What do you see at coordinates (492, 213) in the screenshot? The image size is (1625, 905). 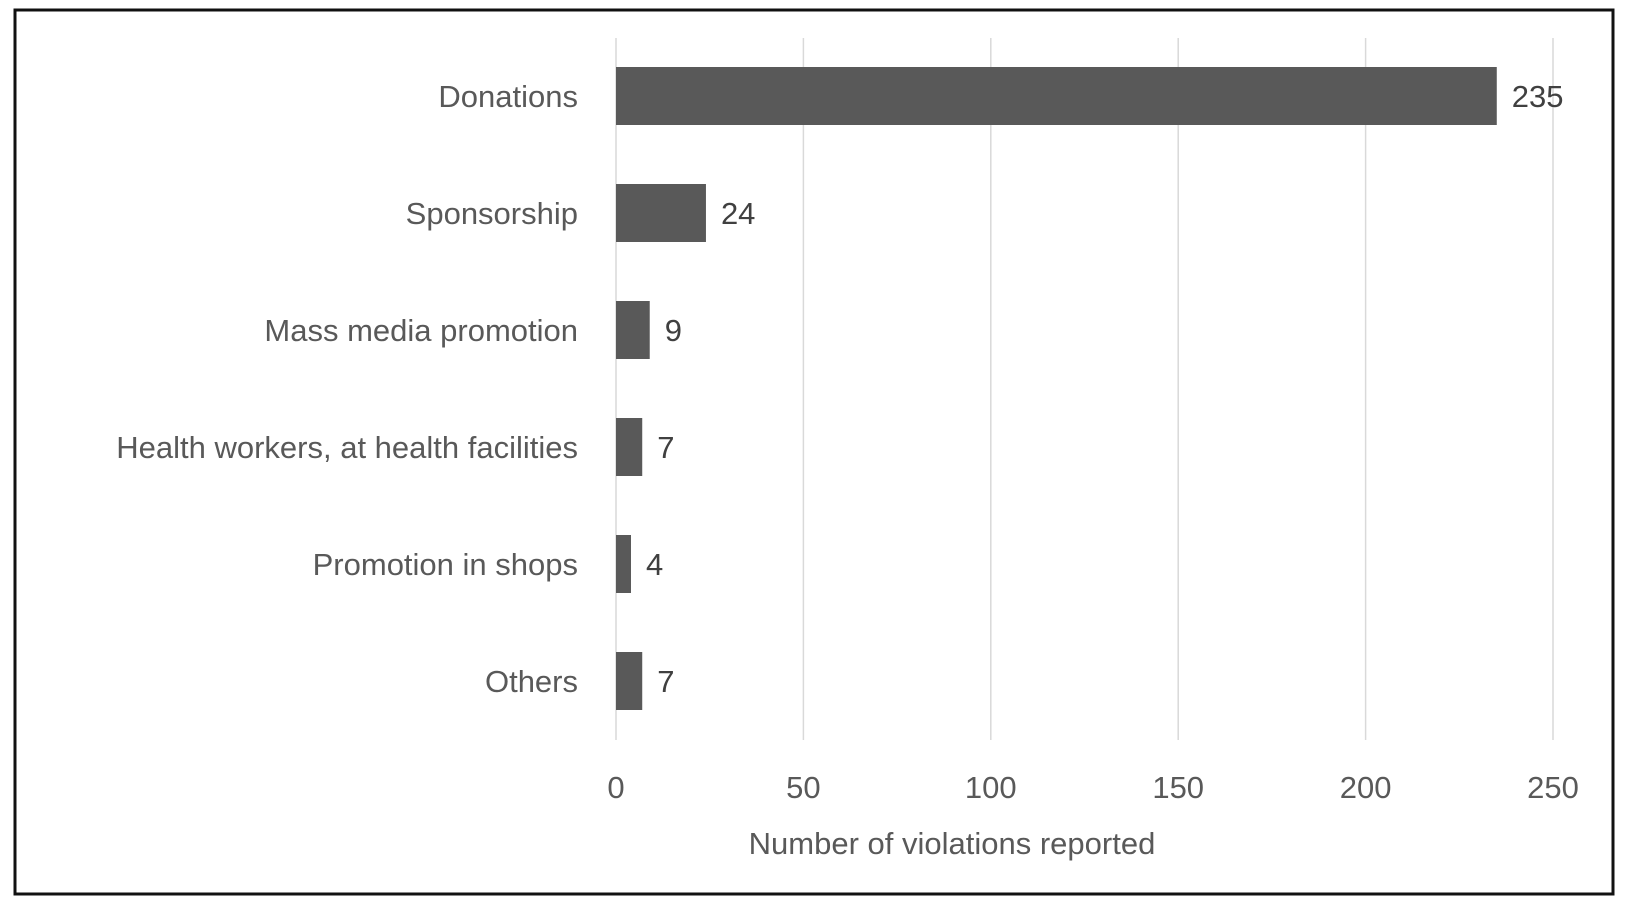 I see `category-label: Sponsorship` at bounding box center [492, 213].